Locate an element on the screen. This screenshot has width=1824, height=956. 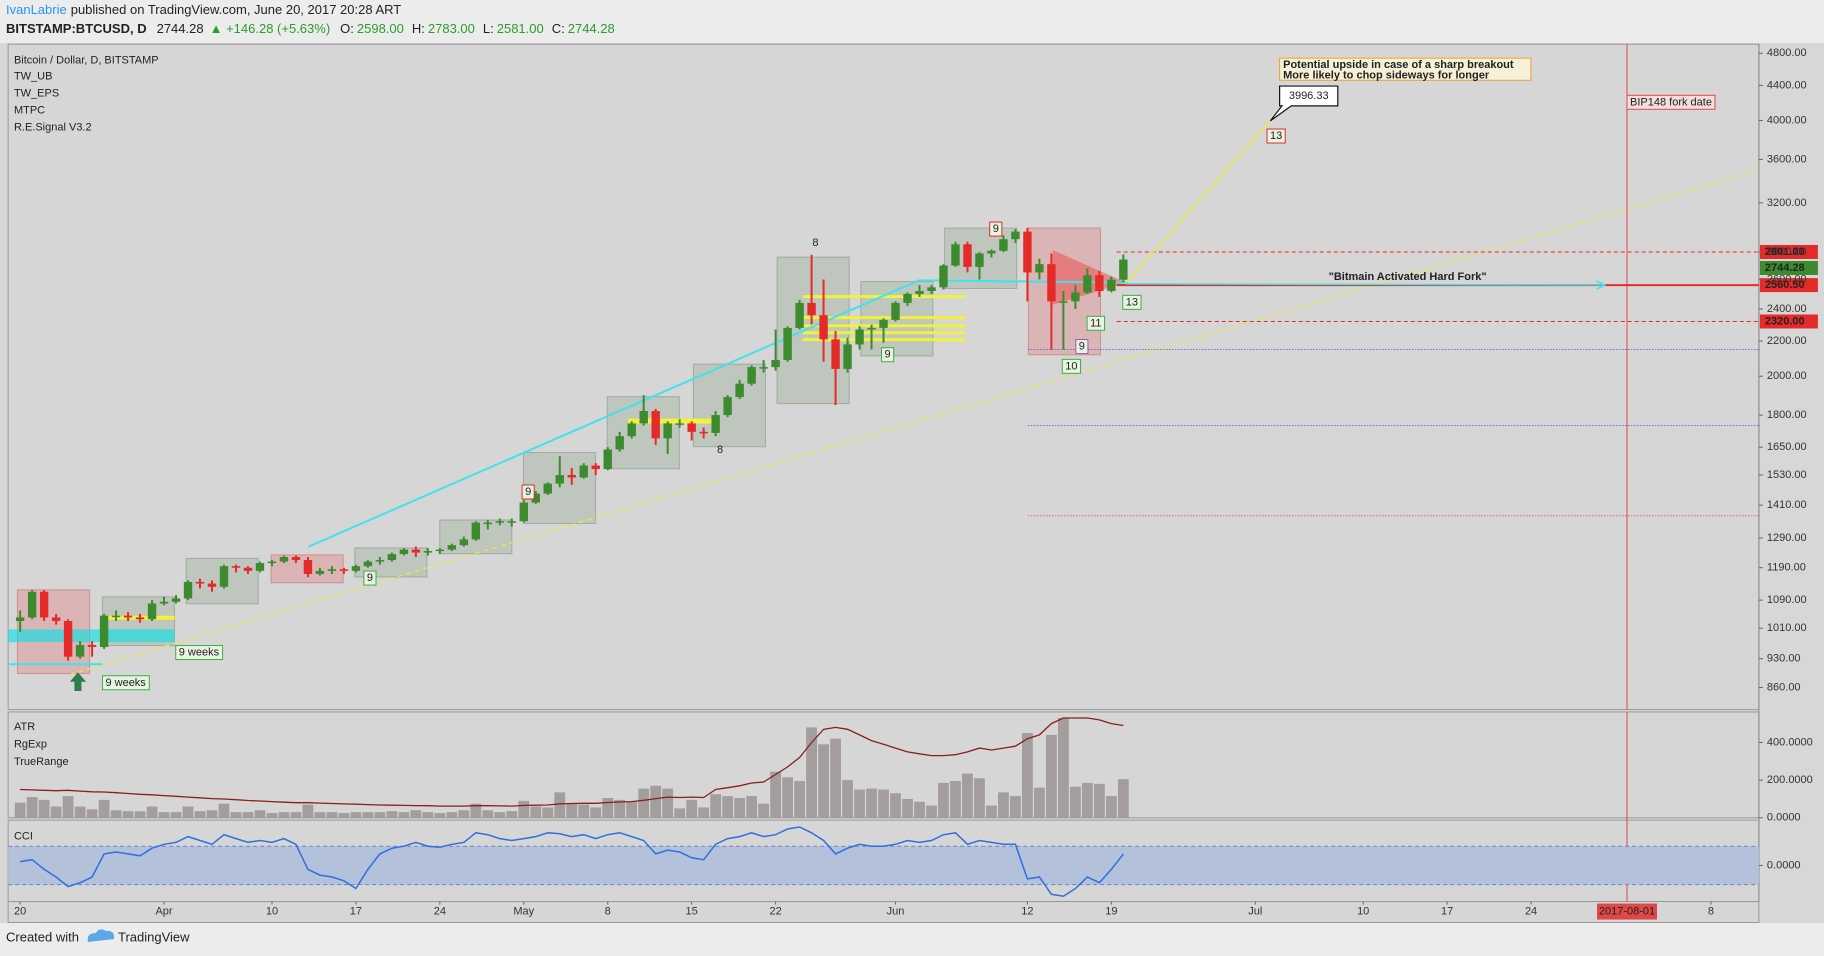
x-tick-label: 22 is located at coordinates (775, 911).